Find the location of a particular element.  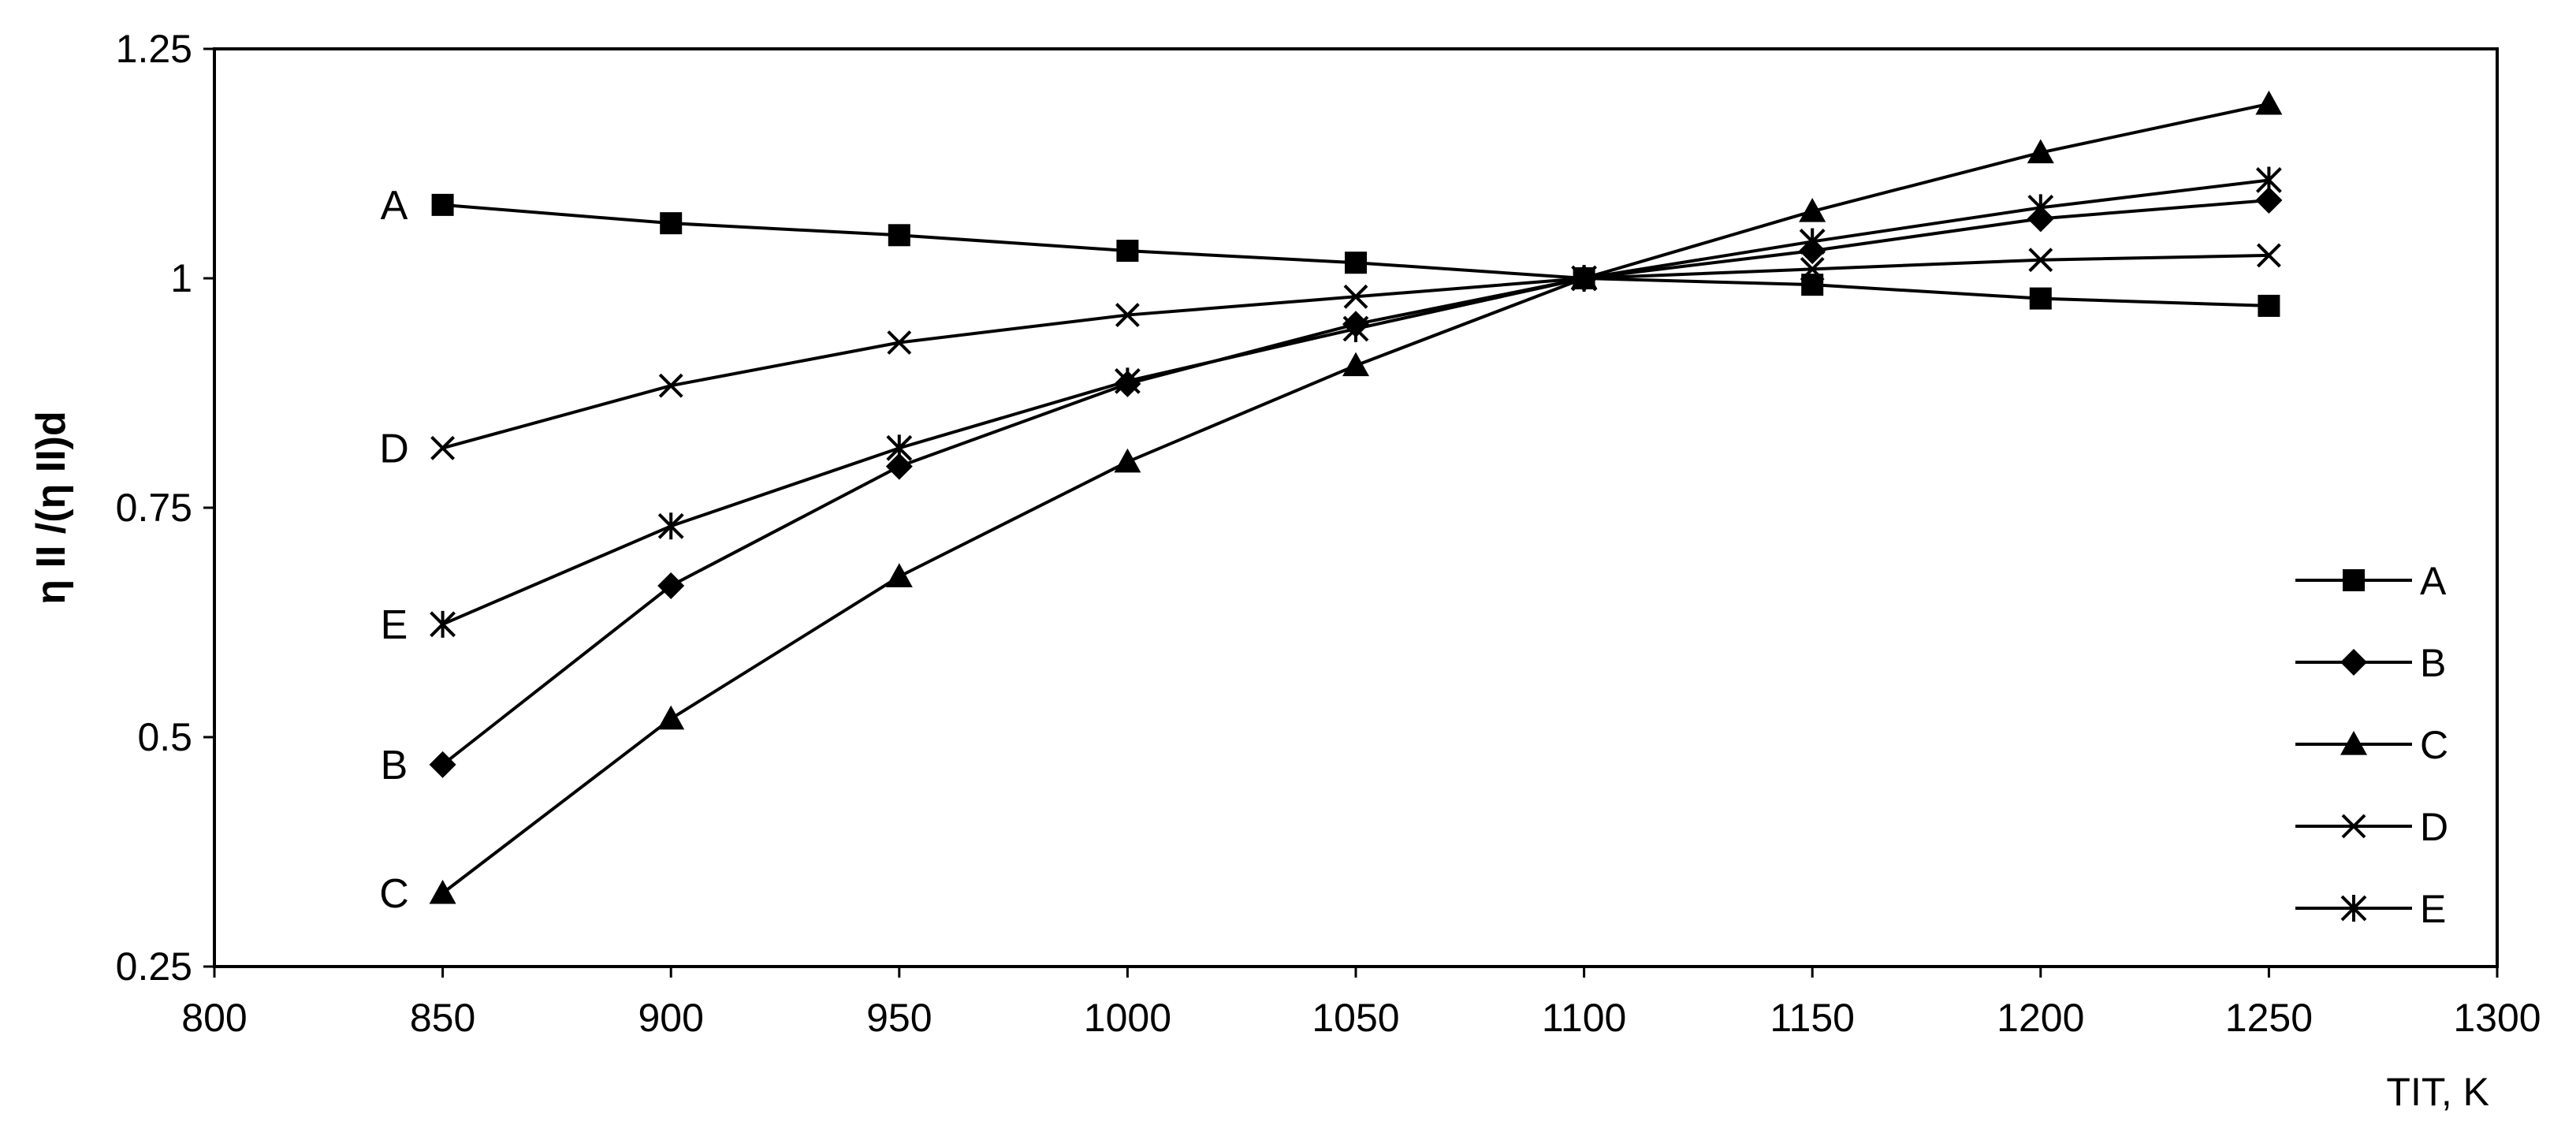

legend-label-a: A is located at coordinates (2433, 581).